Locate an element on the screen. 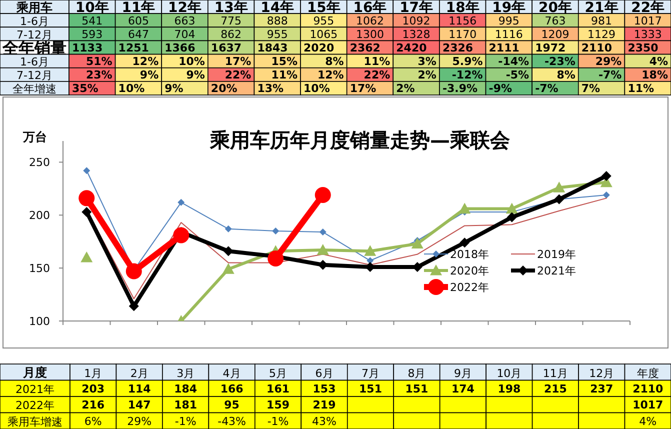 The image size is (671, 429). data-label: 15% is located at coordinates (284, 61).